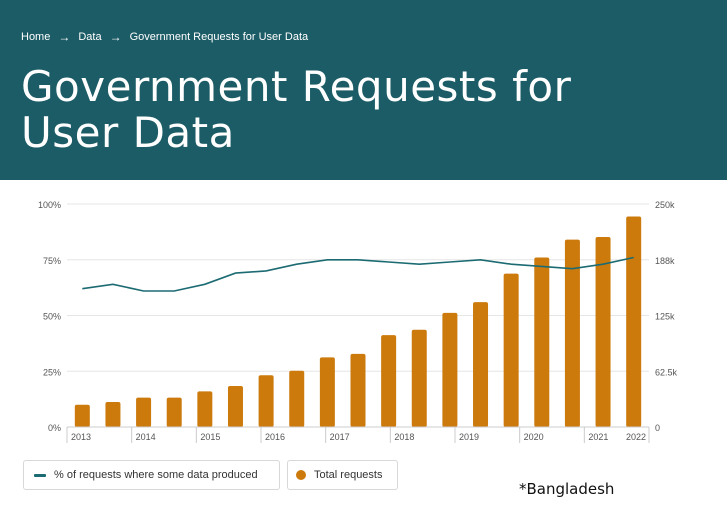  Describe the element at coordinates (146, 437) in the screenshot. I see `x-tick-label: 2014` at that location.